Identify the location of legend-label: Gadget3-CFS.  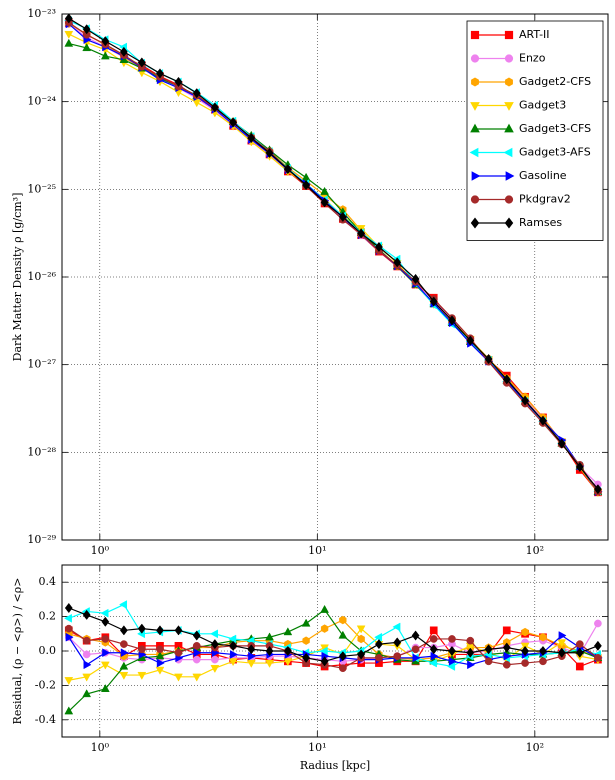
(555, 128).